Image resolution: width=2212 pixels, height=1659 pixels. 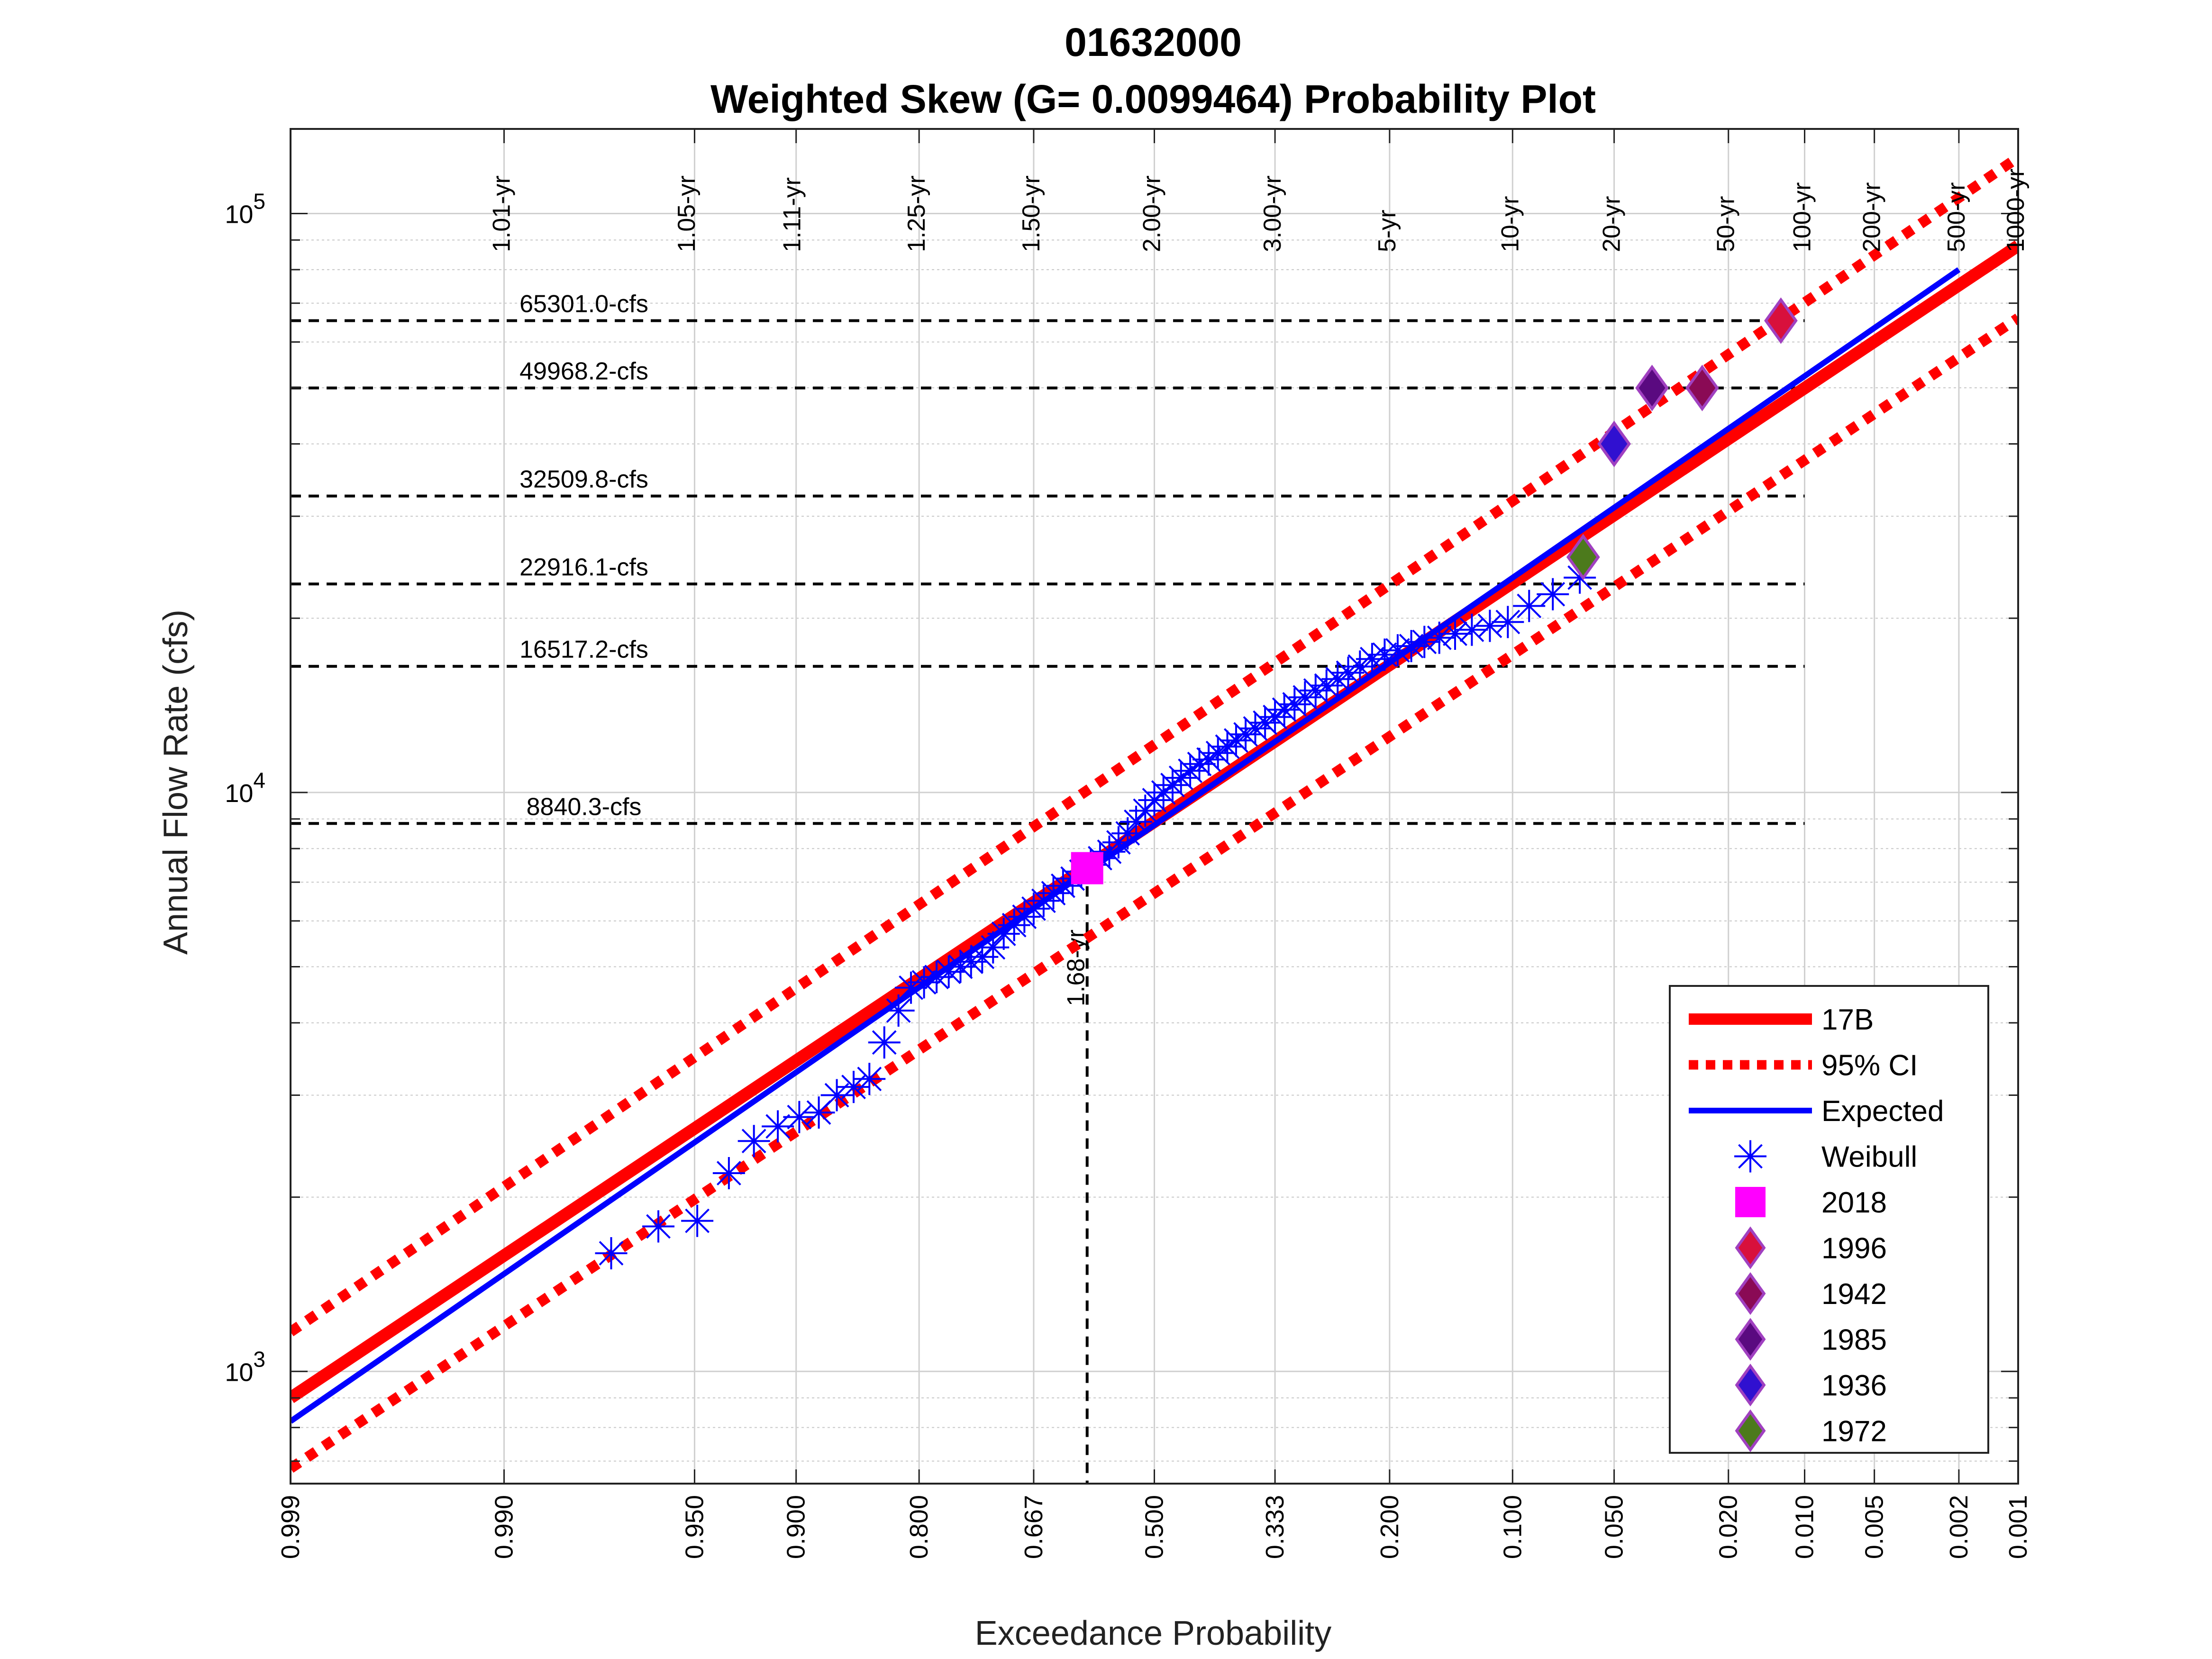 I want to click on legend-label: 17B, so click(x=1847, y=1019).